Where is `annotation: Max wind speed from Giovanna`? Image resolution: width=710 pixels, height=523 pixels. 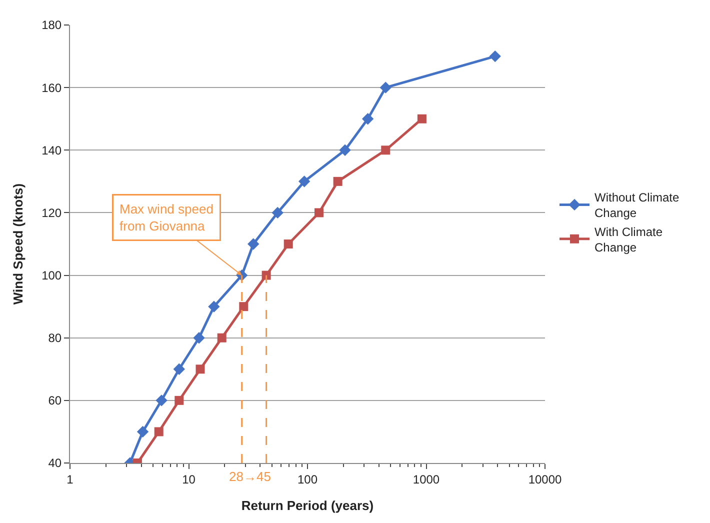
annotation: Max wind speed from Giovanna is located at coordinates (167, 218).